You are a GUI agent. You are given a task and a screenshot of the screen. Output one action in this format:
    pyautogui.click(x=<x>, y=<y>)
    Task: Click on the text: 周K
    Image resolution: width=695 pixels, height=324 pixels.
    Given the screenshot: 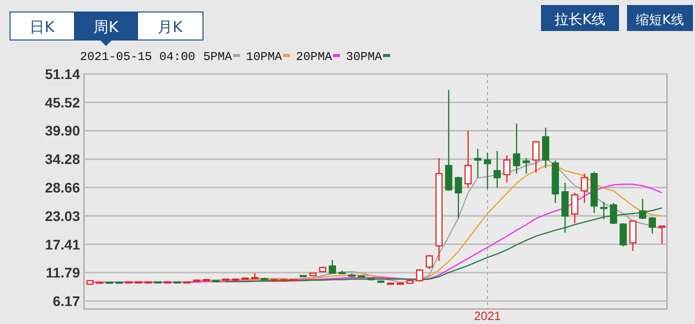 What is the action you would take?
    pyautogui.click(x=107, y=27)
    